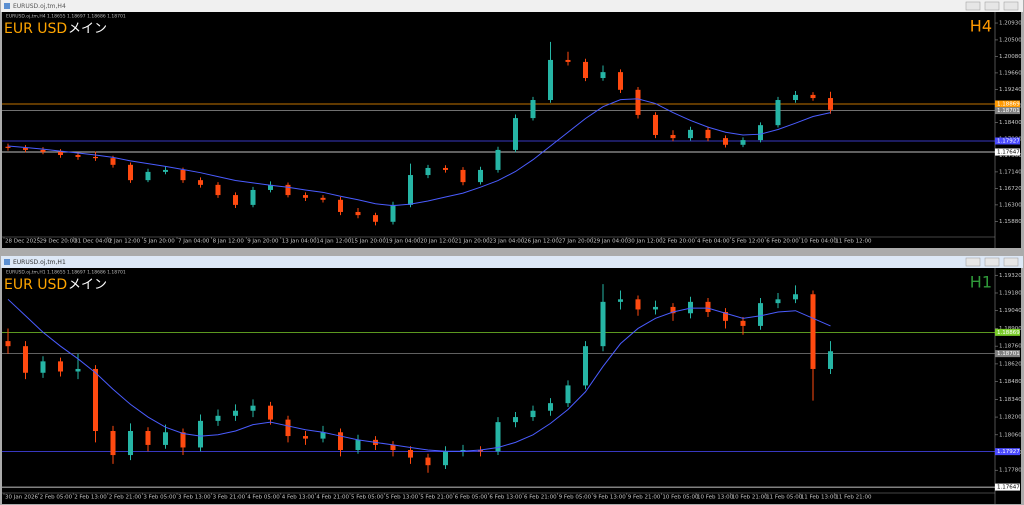  I want to click on x-tick-label: 8 Jan 12:00, so click(229, 242).